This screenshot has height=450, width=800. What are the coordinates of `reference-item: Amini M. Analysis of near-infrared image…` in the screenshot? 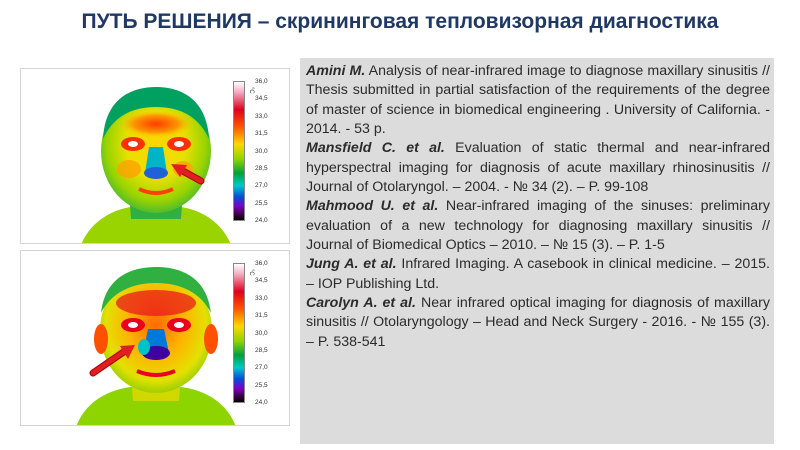 It's located at (538, 100).